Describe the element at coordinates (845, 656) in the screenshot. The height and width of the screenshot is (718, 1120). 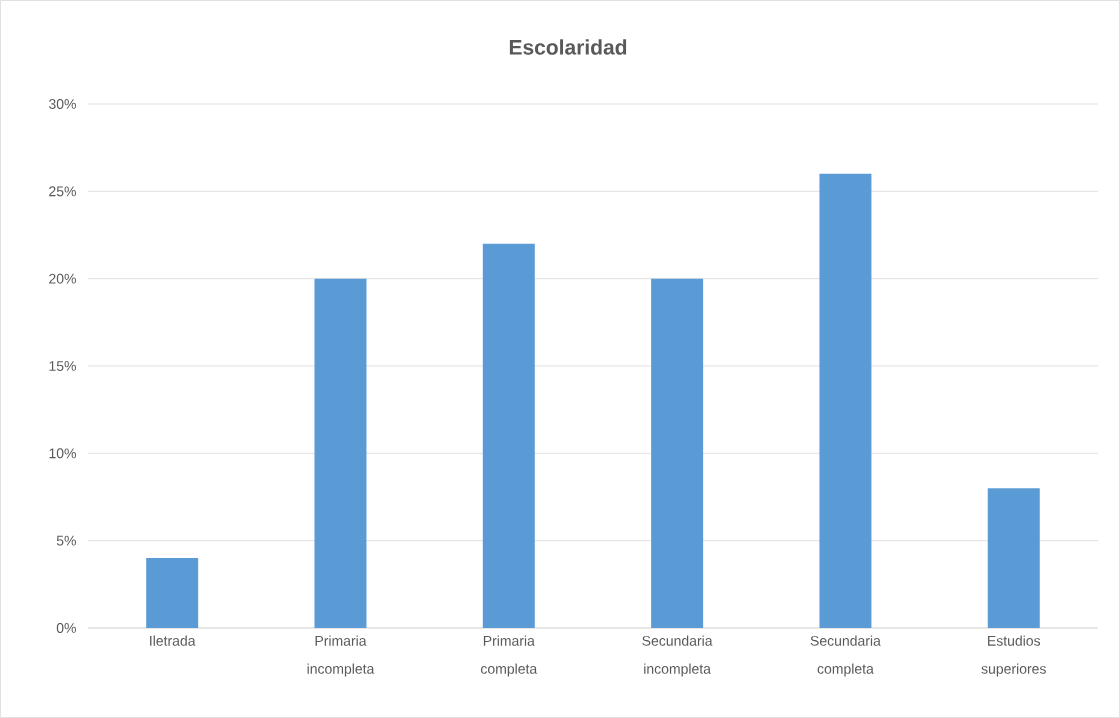
I see `category-label: Secundaria completa` at that location.